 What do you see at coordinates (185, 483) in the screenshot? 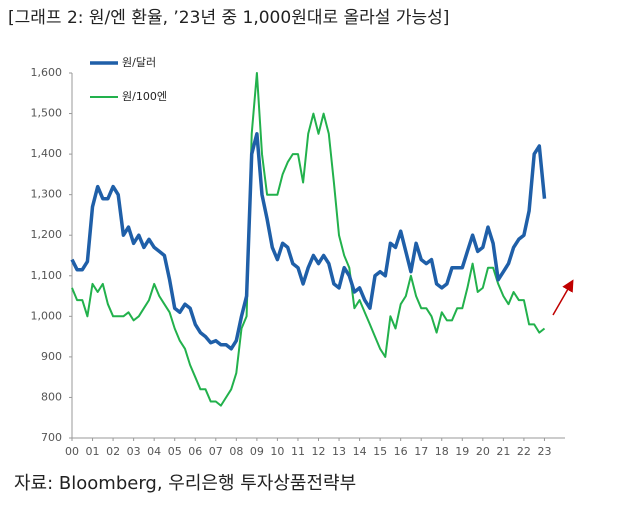
I see `source: 자료: Bloomberg, 우리은행 투자상품전략부` at bounding box center [185, 483].